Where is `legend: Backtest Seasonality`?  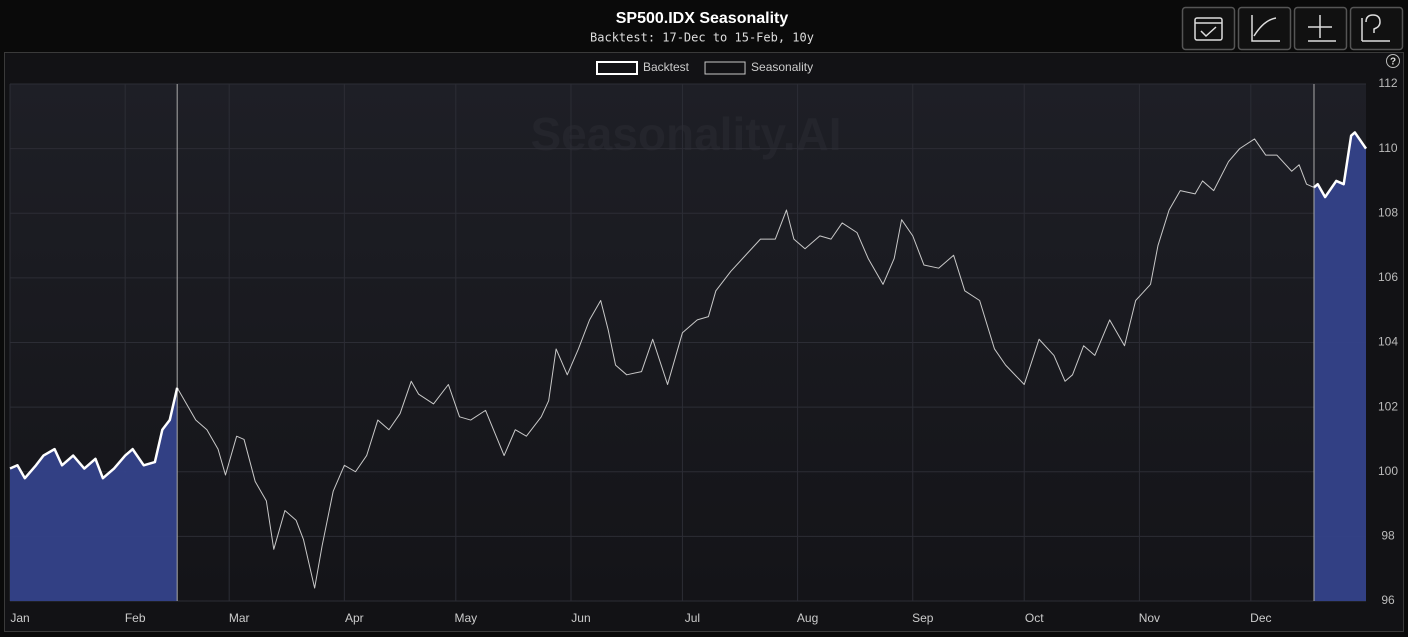
legend: Backtest Seasonality is located at coordinates (704, 67).